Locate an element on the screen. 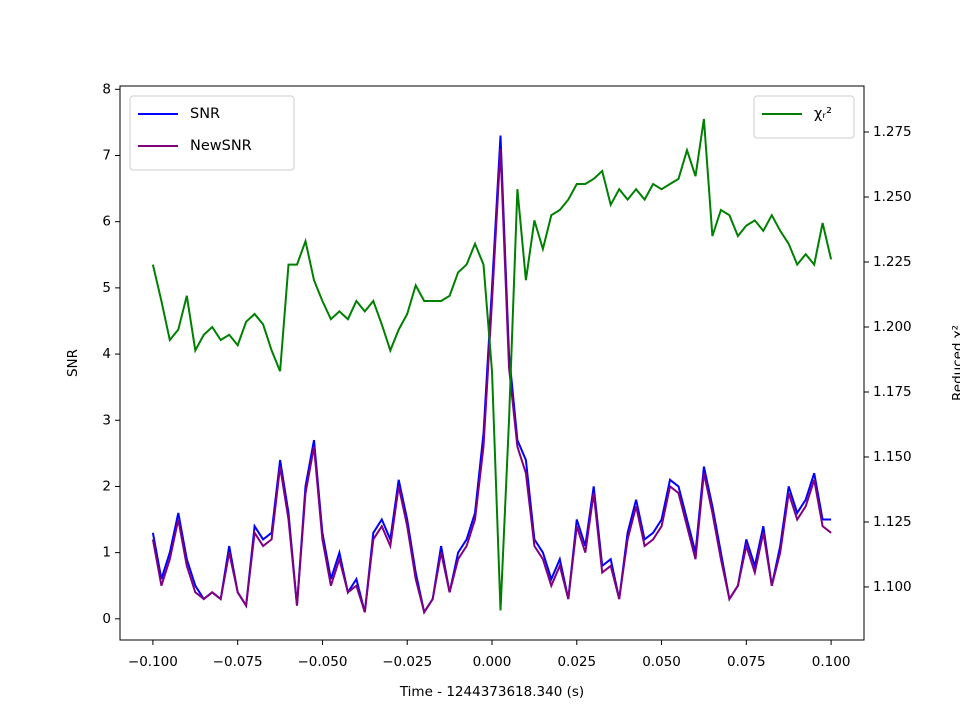  y-tick-label: 5 is located at coordinates (106, 288).